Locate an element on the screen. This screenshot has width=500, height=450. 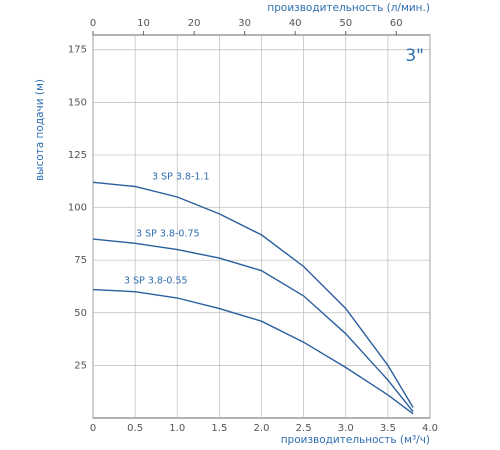
x-tick-label: 3.0 is located at coordinates (346, 428).